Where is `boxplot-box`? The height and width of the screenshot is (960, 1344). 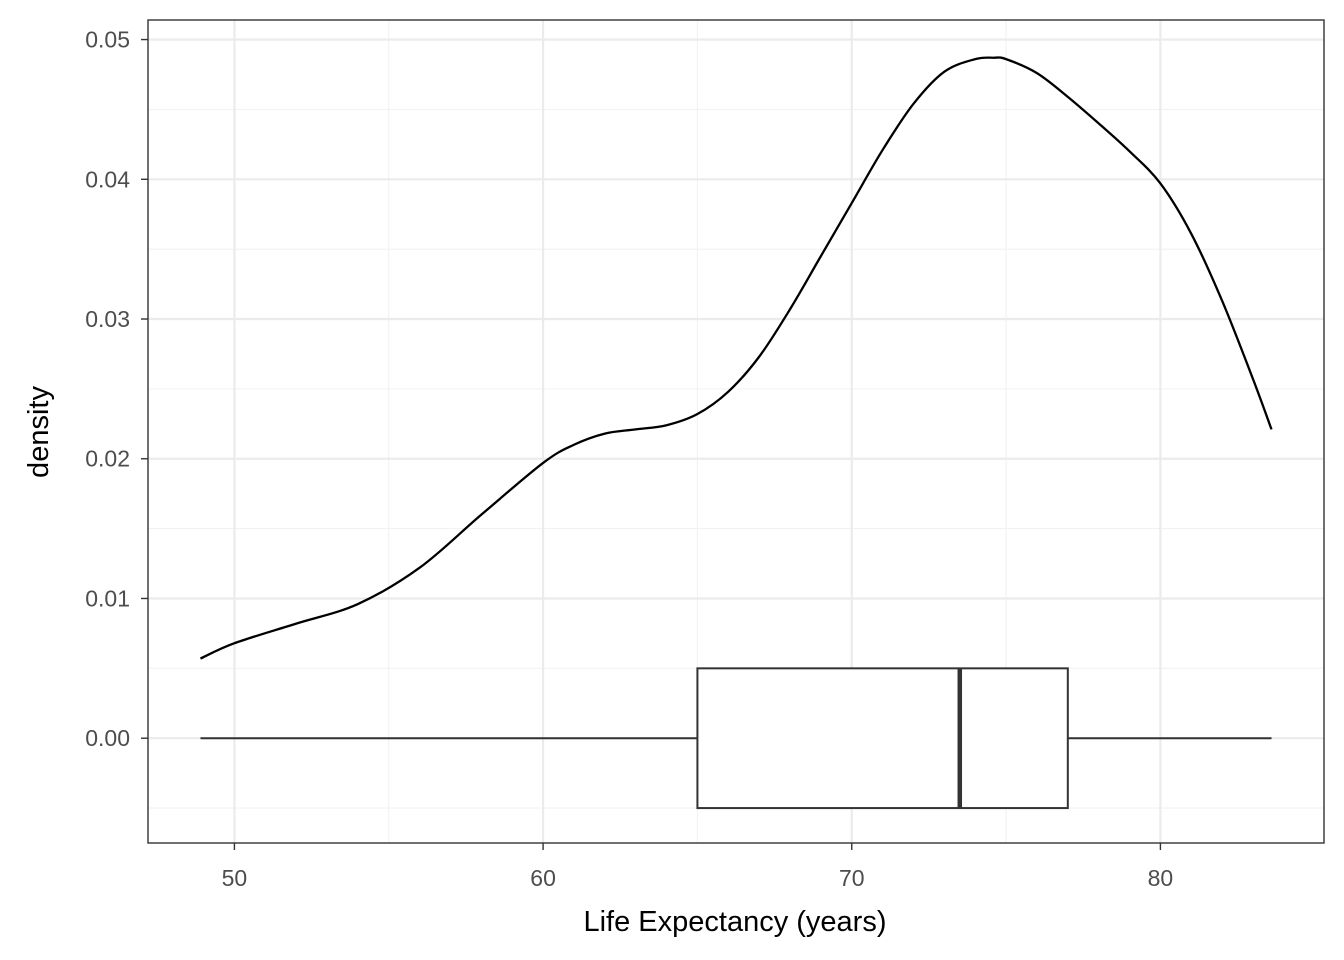 boxplot-box is located at coordinates (882, 738).